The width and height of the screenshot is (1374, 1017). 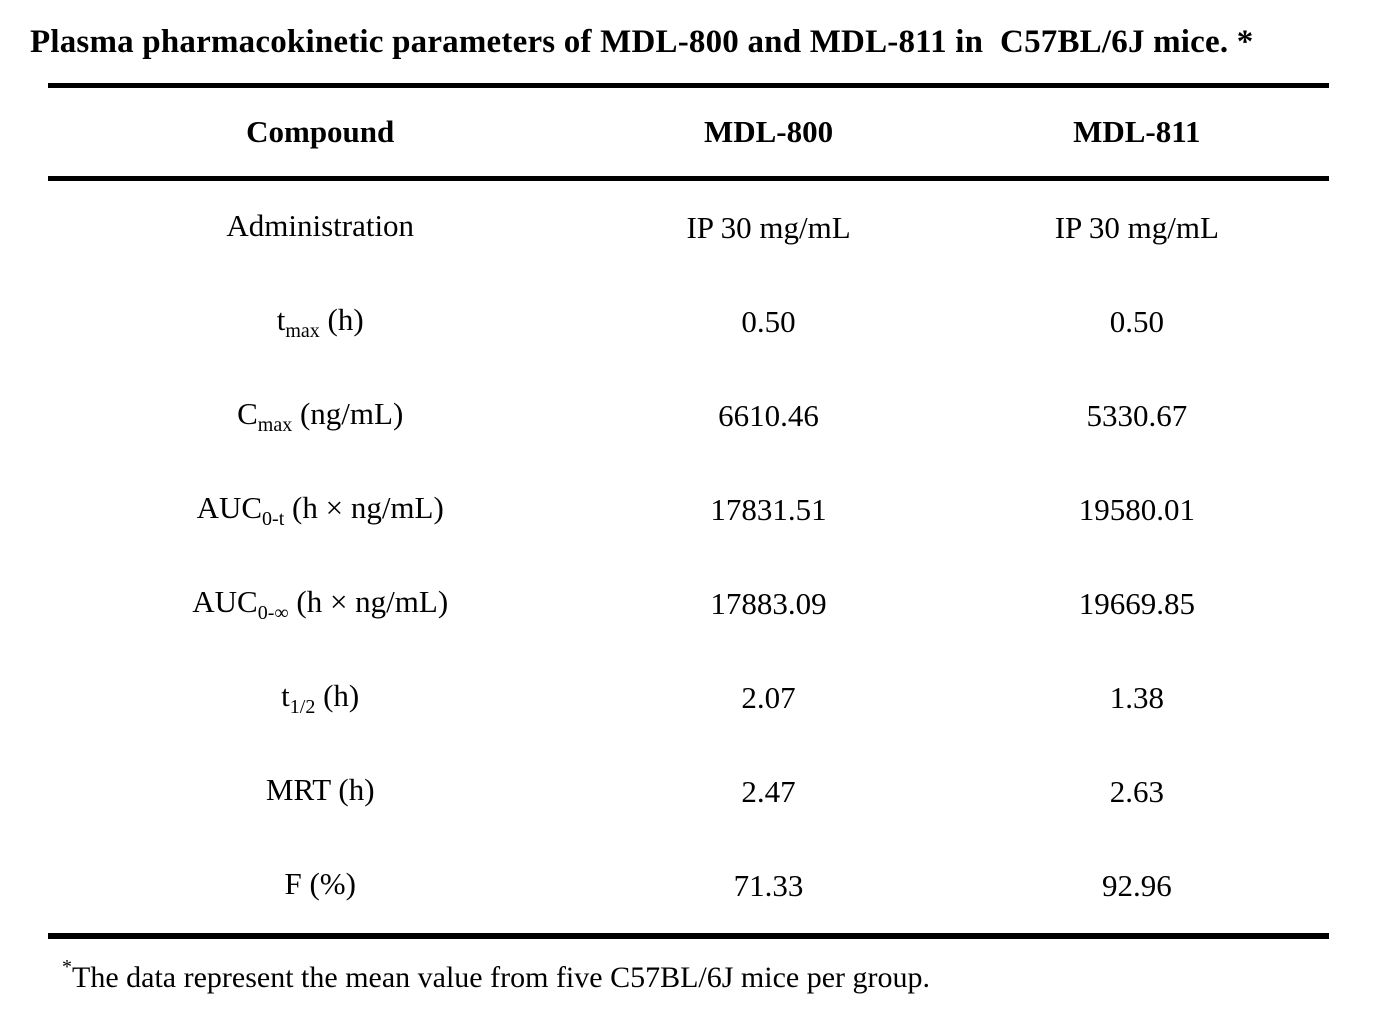 What do you see at coordinates (1136, 885) in the screenshot?
I see `value-mdl811: 92.96` at bounding box center [1136, 885].